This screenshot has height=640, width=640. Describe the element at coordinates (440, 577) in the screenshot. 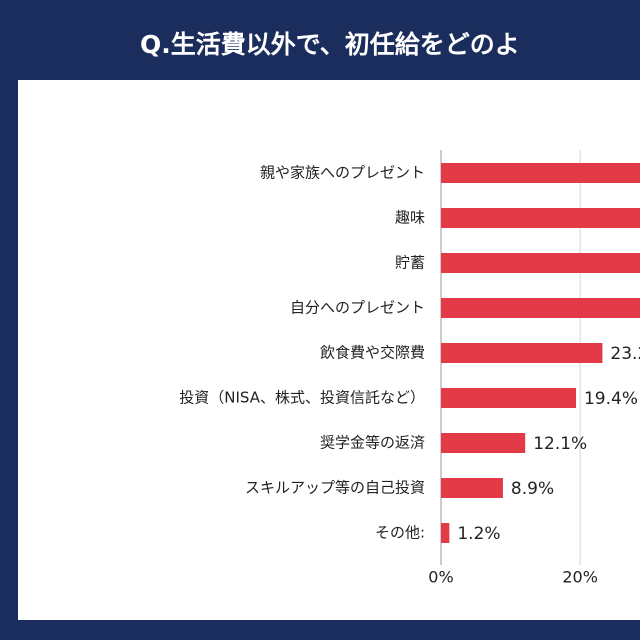

I see `x-tick-label: 0%` at that location.